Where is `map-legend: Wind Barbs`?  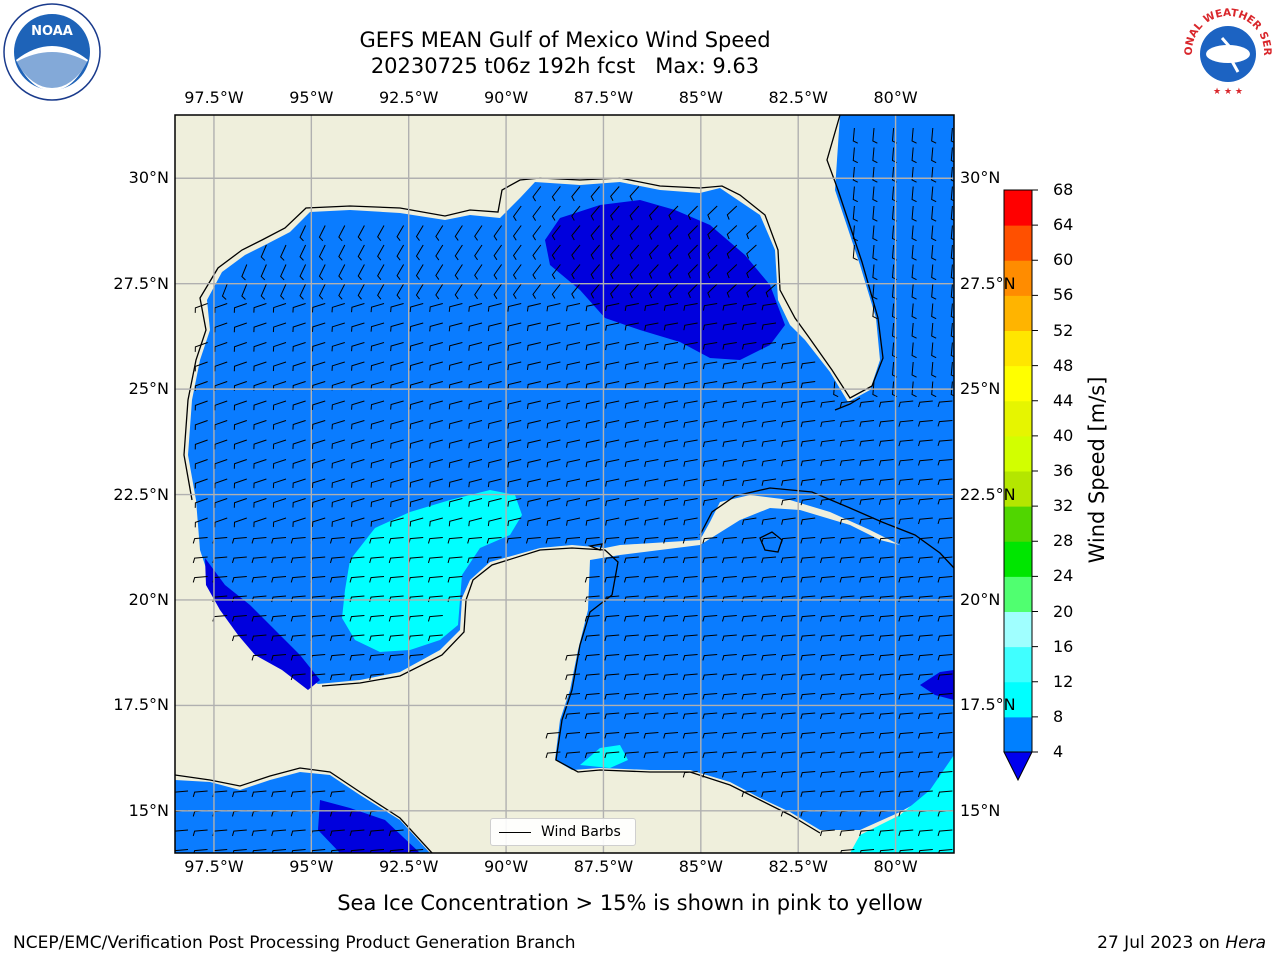
map-legend: Wind Barbs is located at coordinates (563, 832).